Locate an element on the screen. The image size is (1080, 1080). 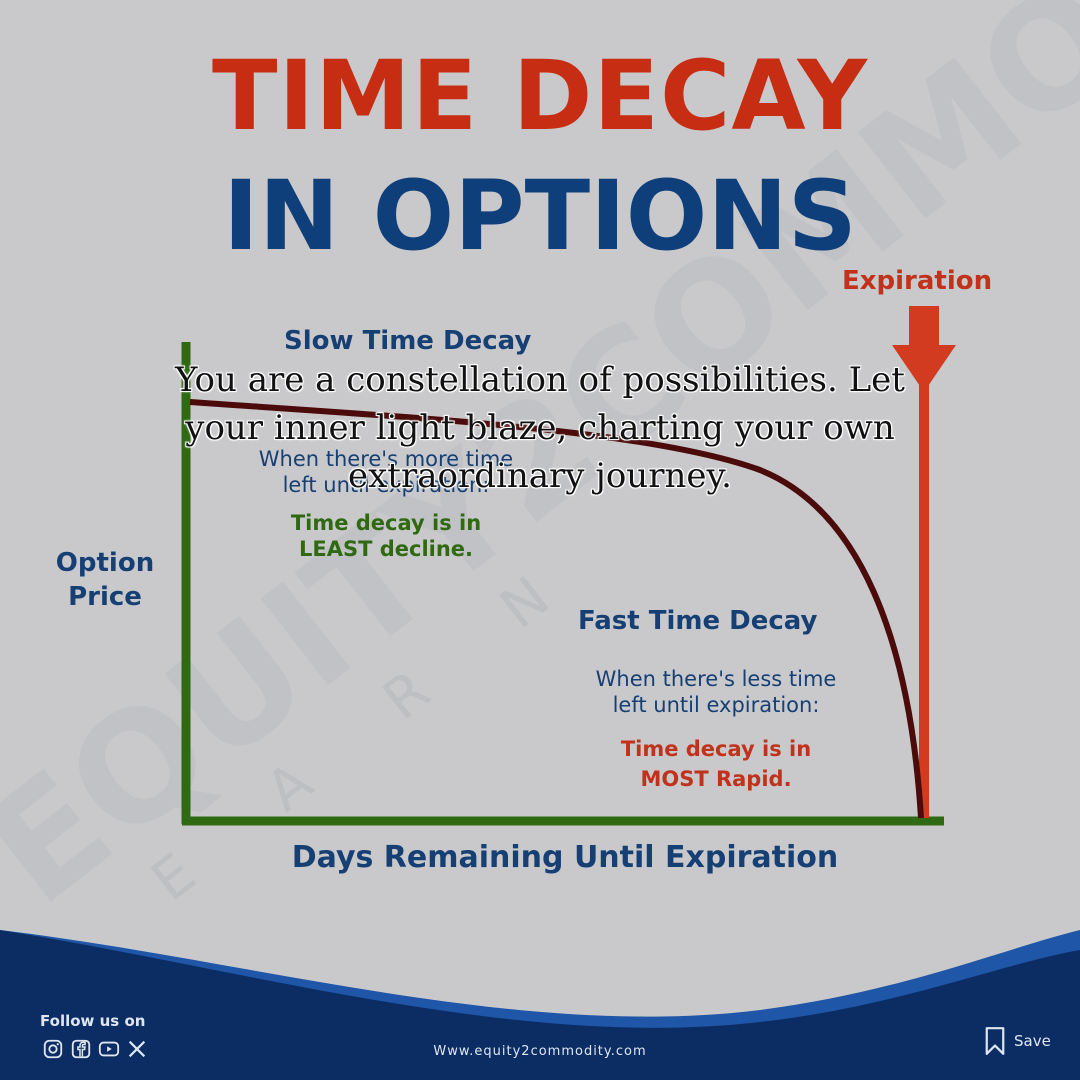
fast-decay-note-line: MOST Rapid. is located at coordinates (716, 779).